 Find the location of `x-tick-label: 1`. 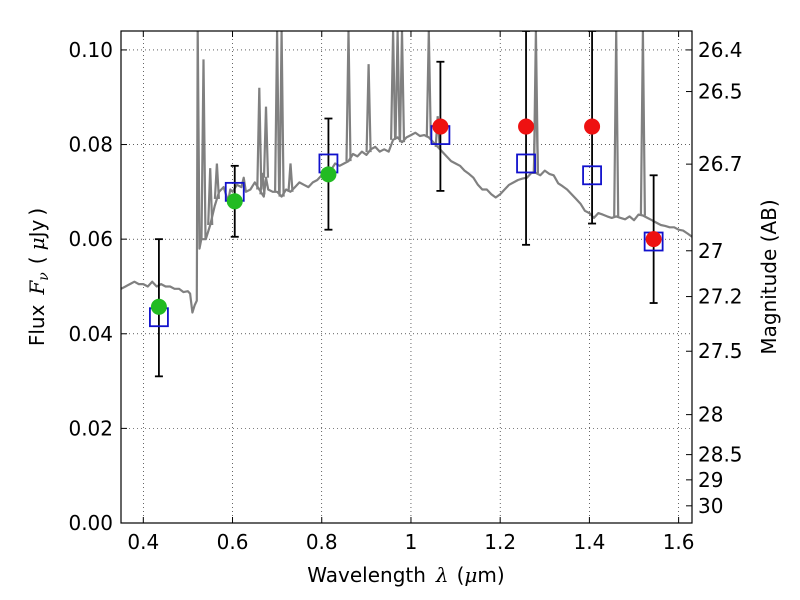

x-tick-label: 1 is located at coordinates (411, 542).